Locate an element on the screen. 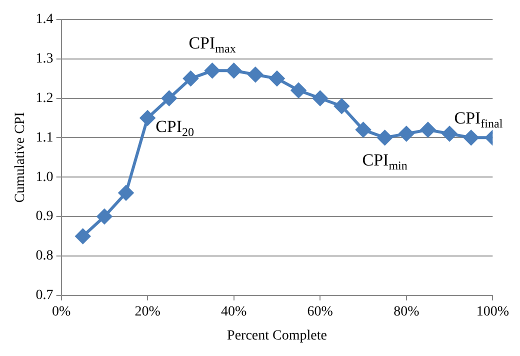 The width and height of the screenshot is (520, 356). x-tick-label: 40% is located at coordinates (234, 312).